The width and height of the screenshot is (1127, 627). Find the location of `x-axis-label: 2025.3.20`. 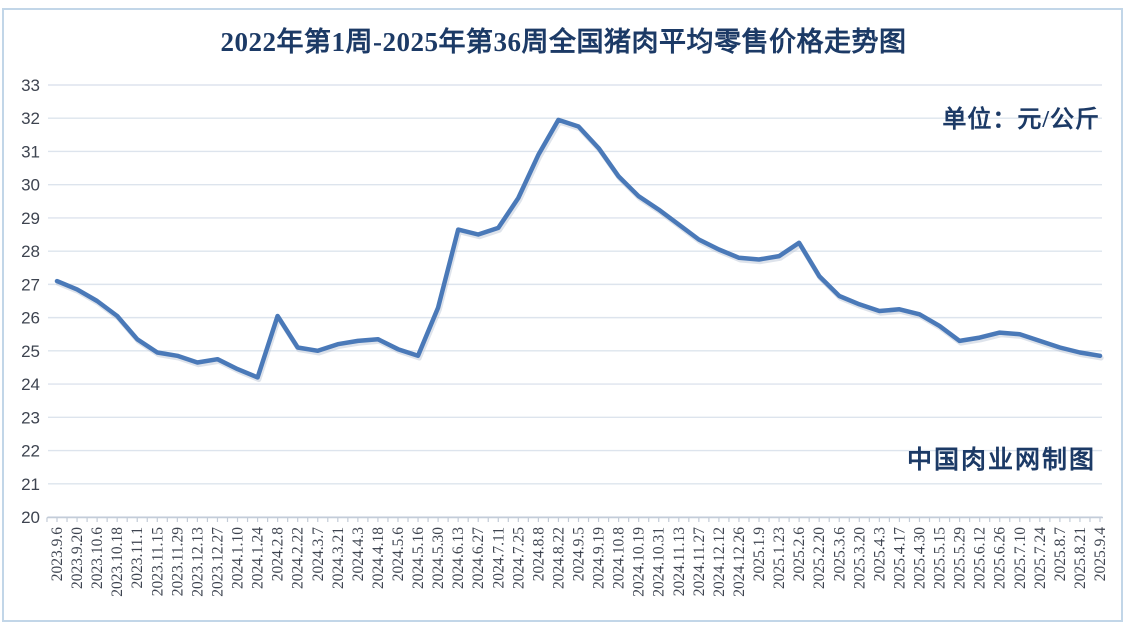

x-axis-label: 2025.3.20 is located at coordinates (859, 558).